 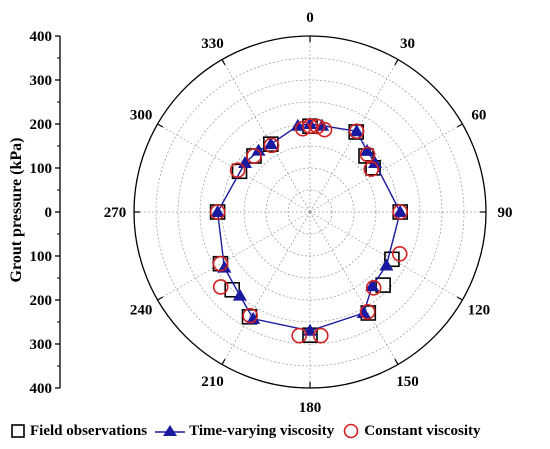 I want to click on angle-tick-label: 240, so click(x=141, y=311).